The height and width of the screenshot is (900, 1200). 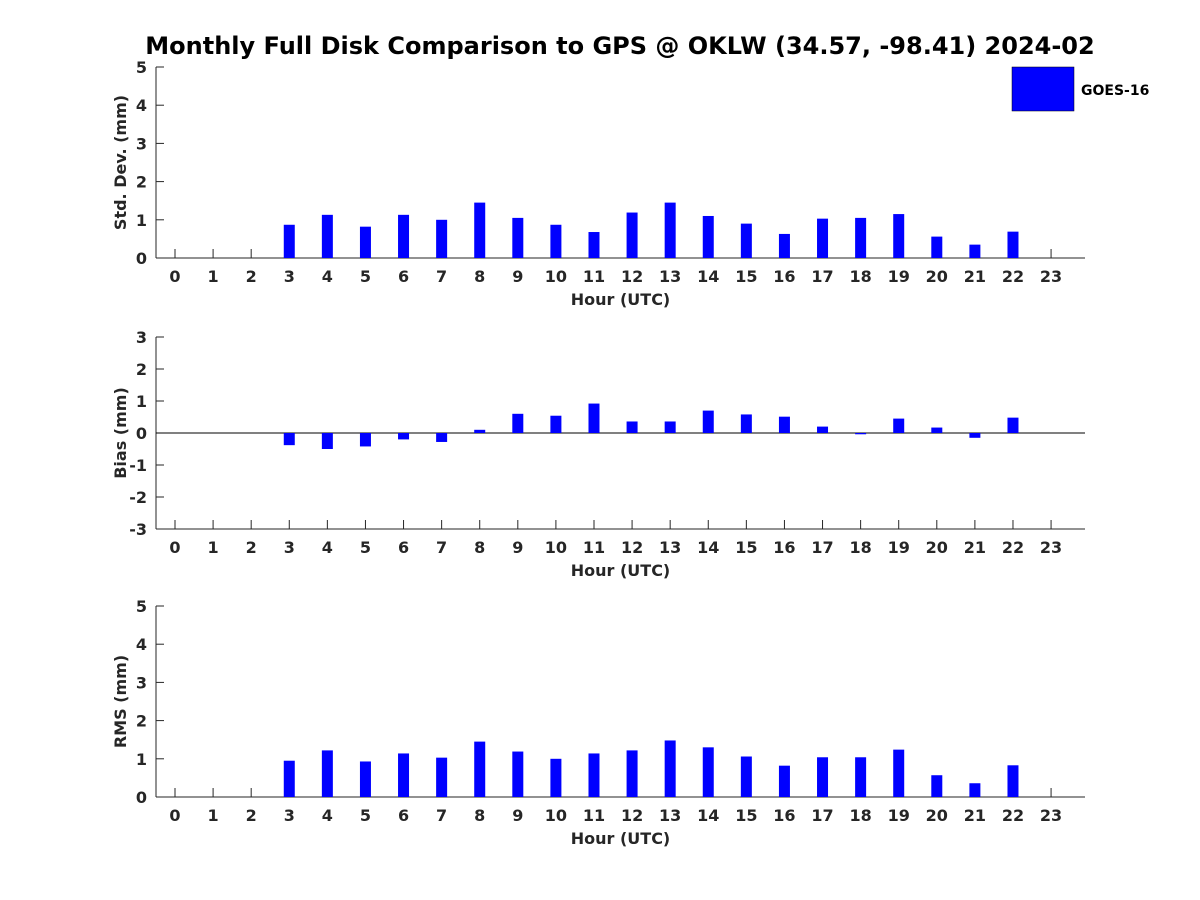 I want to click on bias-y-tick-label: -3, so click(x=138, y=529).